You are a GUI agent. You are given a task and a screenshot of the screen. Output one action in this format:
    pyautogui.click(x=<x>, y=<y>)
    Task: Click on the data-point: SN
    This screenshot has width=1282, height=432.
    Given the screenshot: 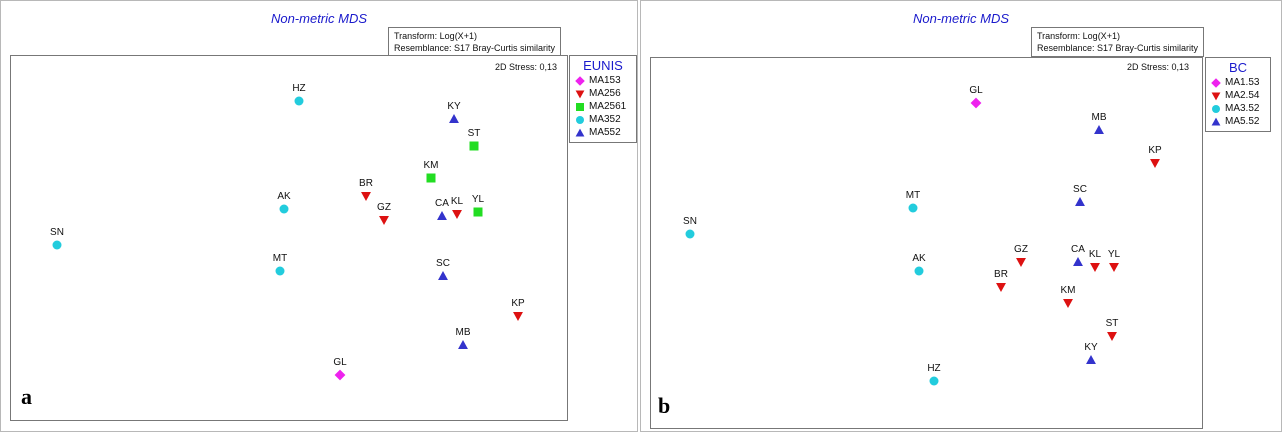 What is the action you would take?
    pyautogui.click(x=690, y=227)
    